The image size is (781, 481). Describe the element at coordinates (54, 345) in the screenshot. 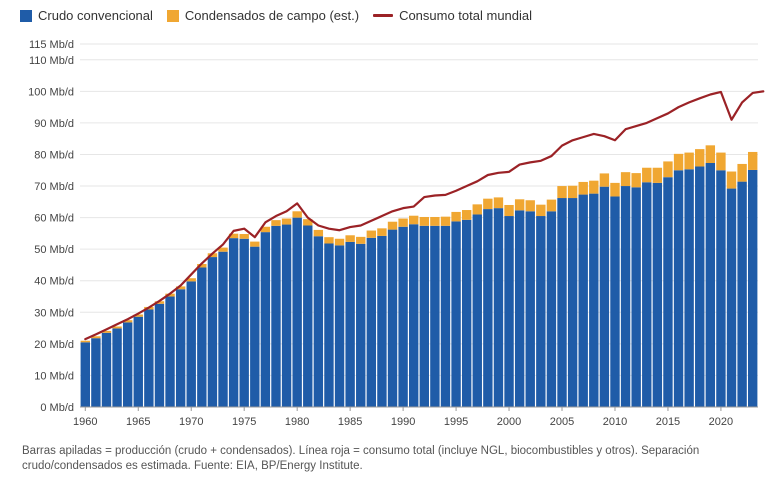

I see `y-tick-label-20: 20 Mb/d` at that location.